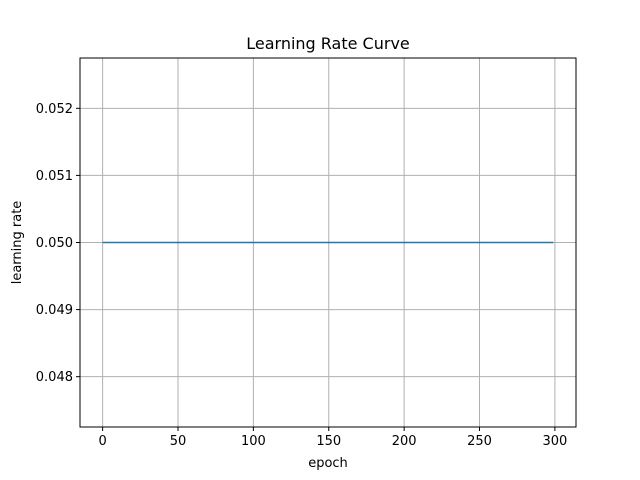 The height and width of the screenshot is (480, 640). I want to click on x-tick-label: 0, so click(102, 441).